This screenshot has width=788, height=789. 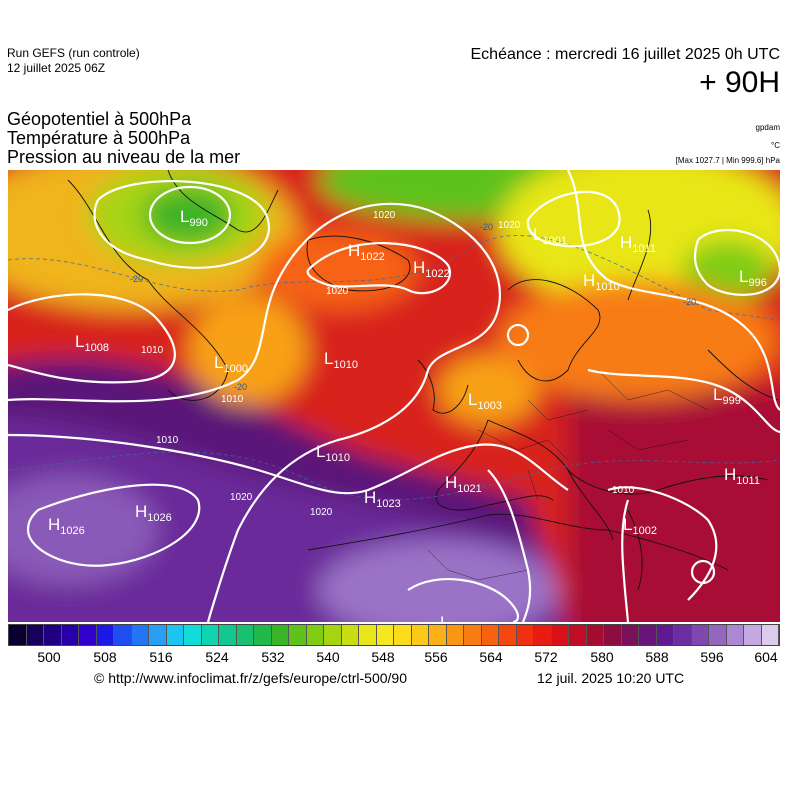 What do you see at coordinates (727, 160) in the screenshot?
I see `unit-mslp-range: [Max 1027.7 | Min 999.6] hPa` at bounding box center [727, 160].